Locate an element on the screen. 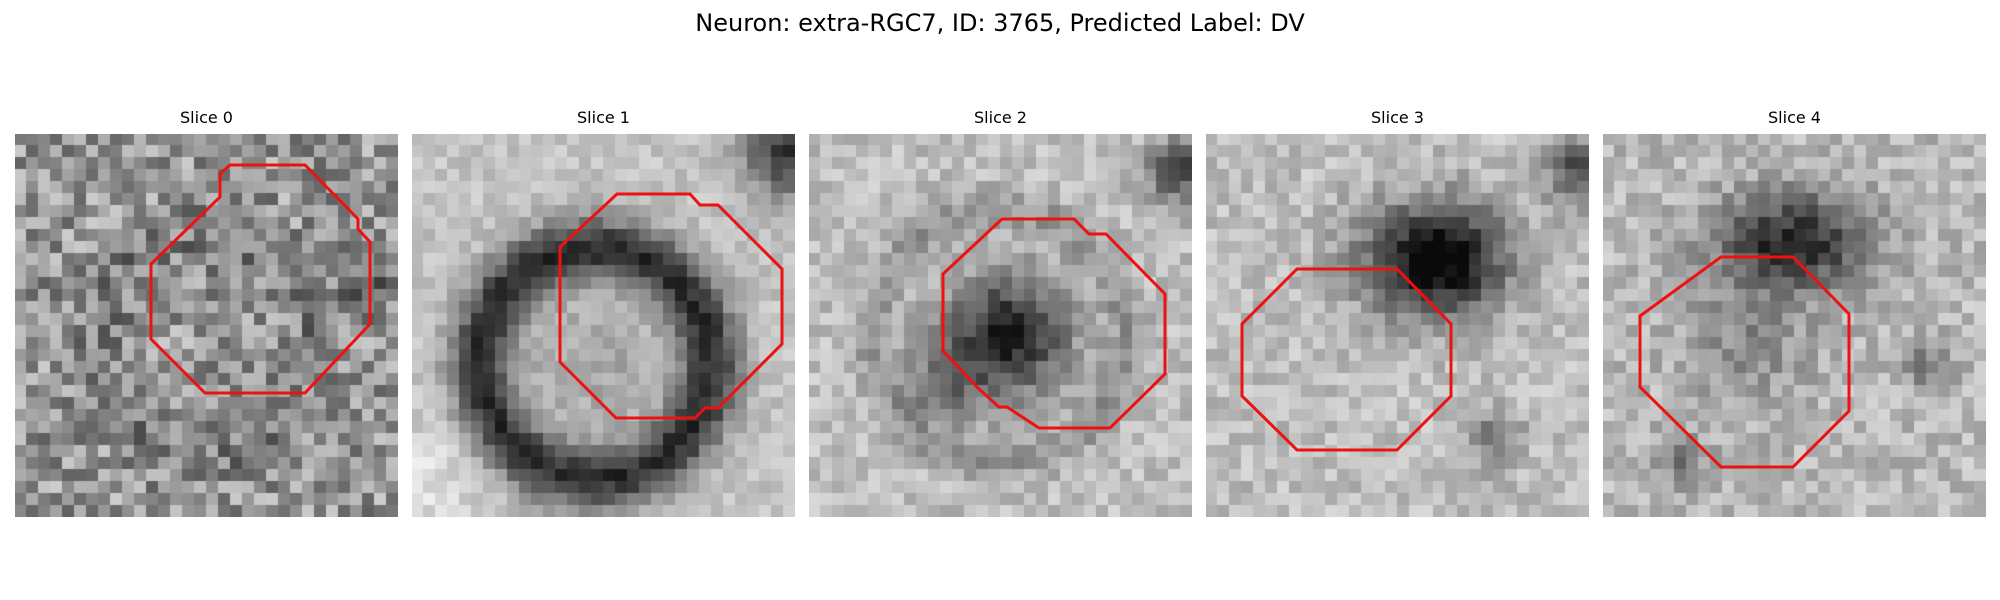 This screenshot has width=2000, height=600. slice-panel-4: Slice 4 is located at coordinates (1794, 312).